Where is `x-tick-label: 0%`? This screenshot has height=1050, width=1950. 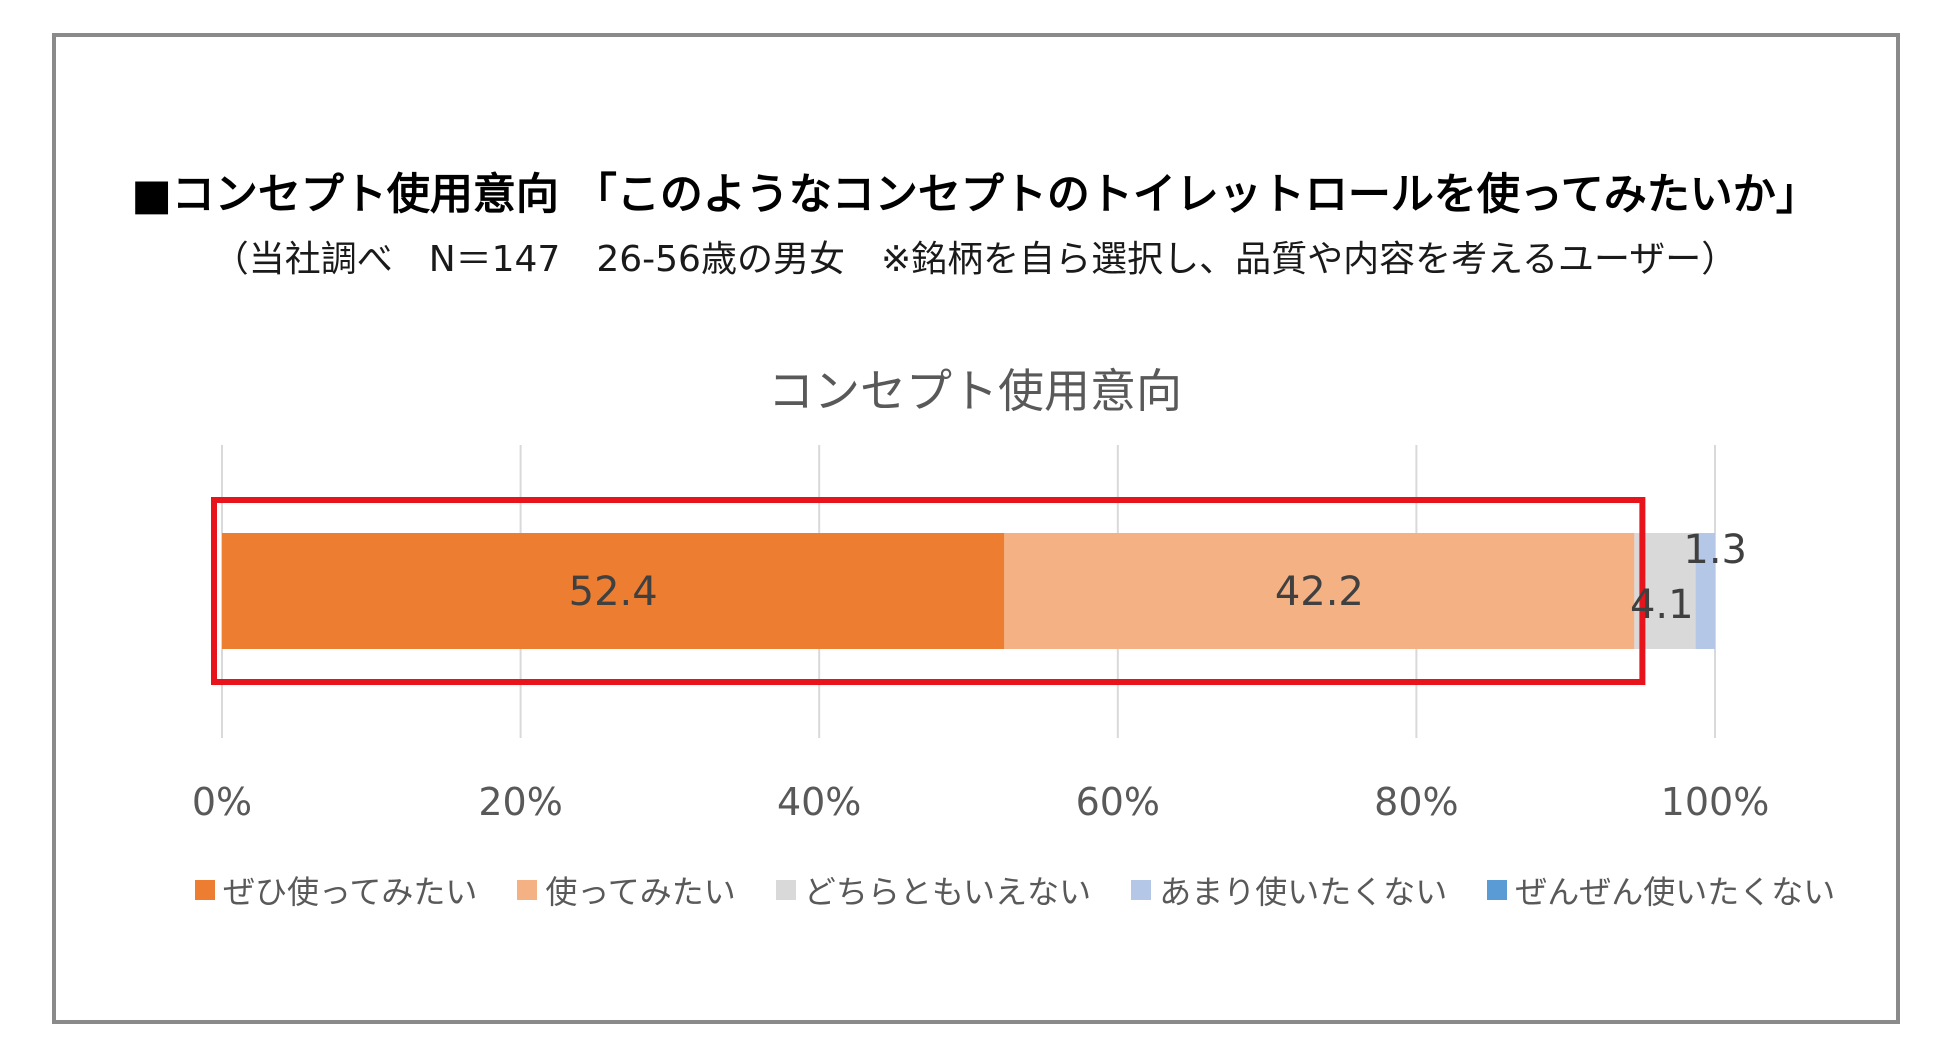 x-tick-label: 0% is located at coordinates (222, 802).